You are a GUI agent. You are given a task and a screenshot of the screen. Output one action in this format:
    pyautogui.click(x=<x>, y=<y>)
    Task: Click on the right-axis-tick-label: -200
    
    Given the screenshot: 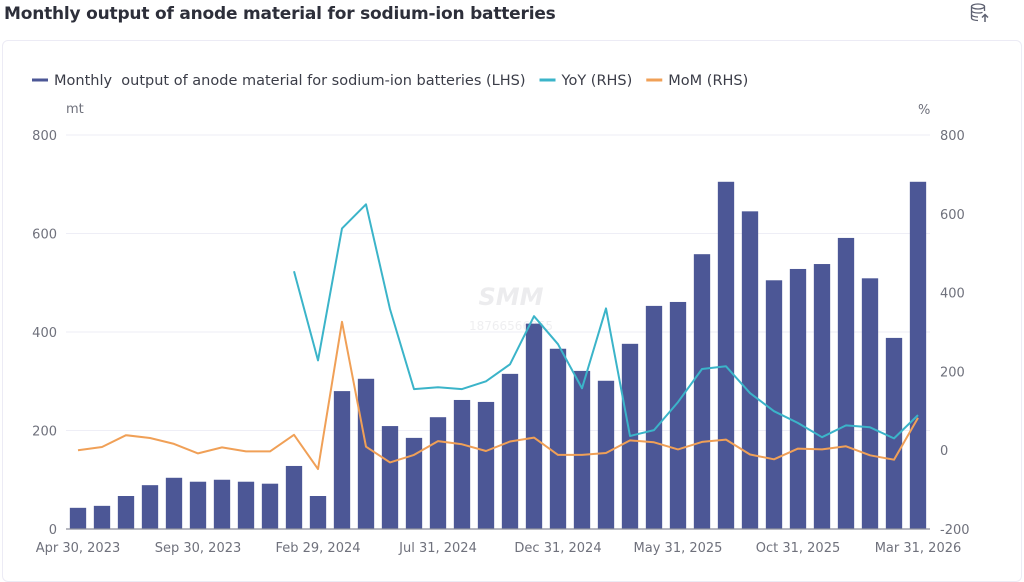 What is the action you would take?
    pyautogui.click(x=955, y=530)
    